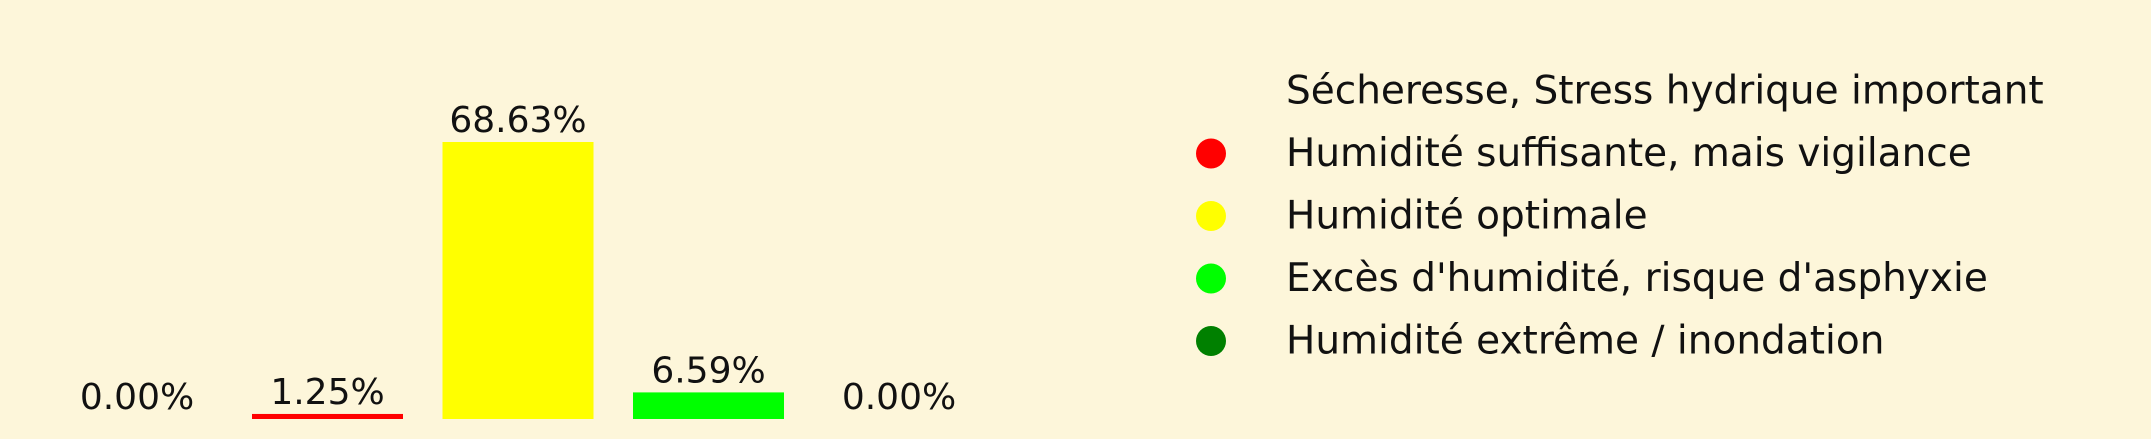  Describe the element at coordinates (1467, 216) in the screenshot. I see `legend-label-3: Humidité optimale` at that location.